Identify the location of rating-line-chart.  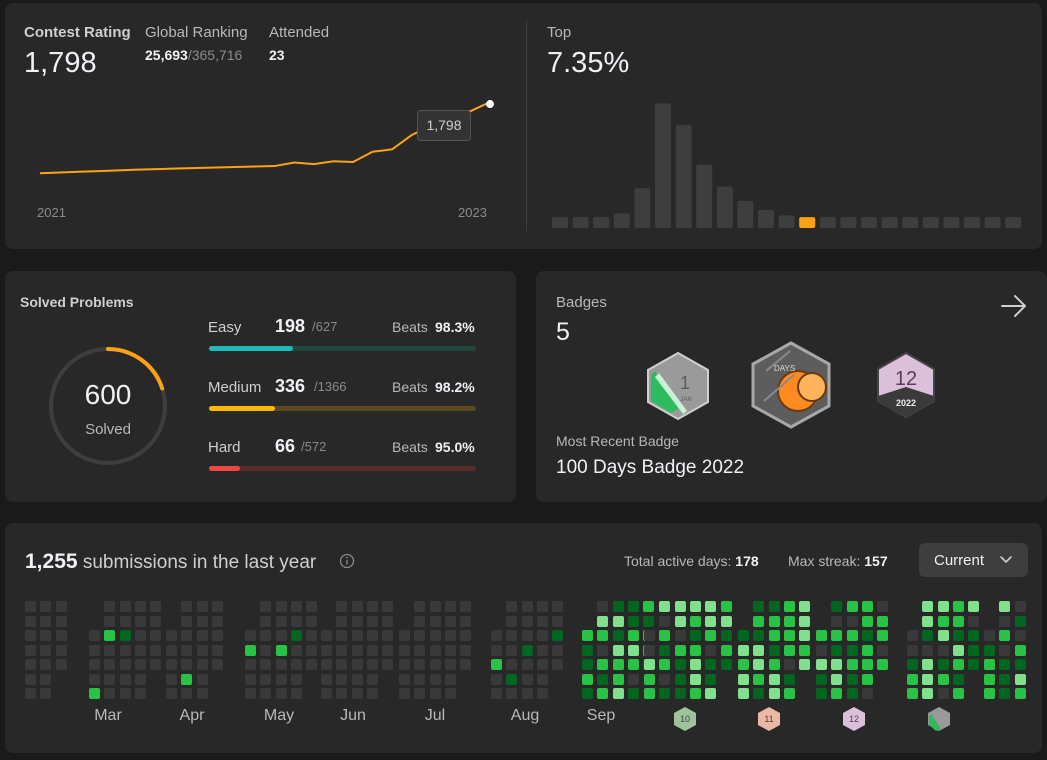
(267, 138).